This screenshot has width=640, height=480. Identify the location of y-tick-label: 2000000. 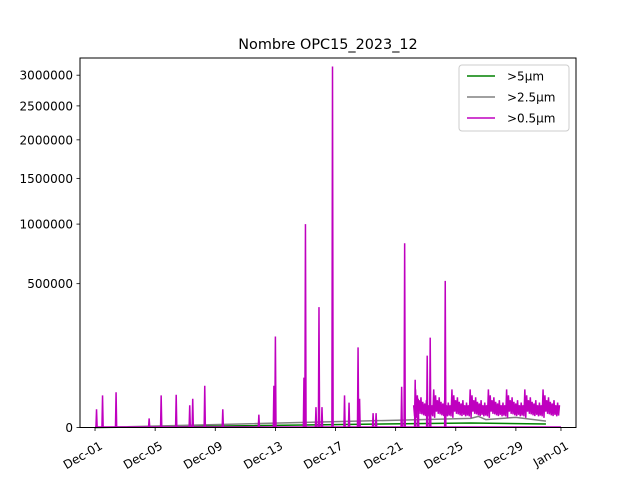
(46, 140).